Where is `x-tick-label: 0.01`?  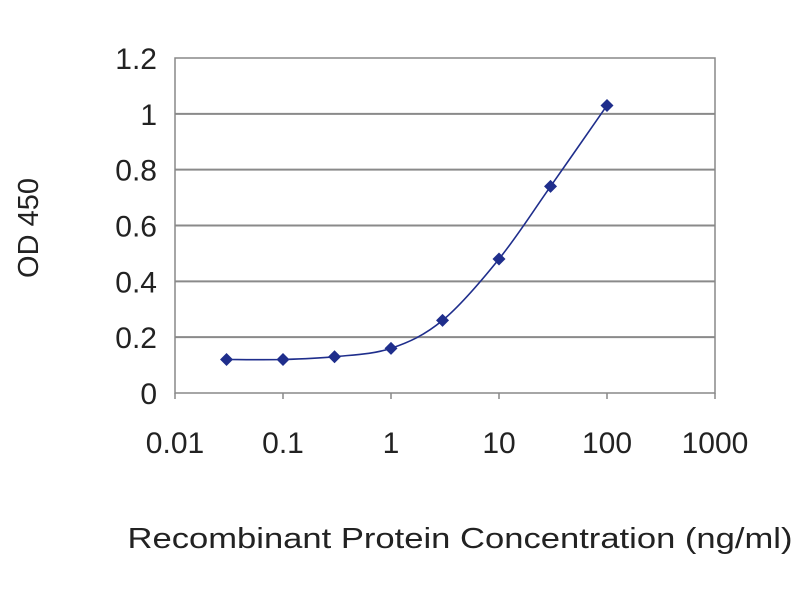
x-tick-label: 0.01 is located at coordinates (175, 443).